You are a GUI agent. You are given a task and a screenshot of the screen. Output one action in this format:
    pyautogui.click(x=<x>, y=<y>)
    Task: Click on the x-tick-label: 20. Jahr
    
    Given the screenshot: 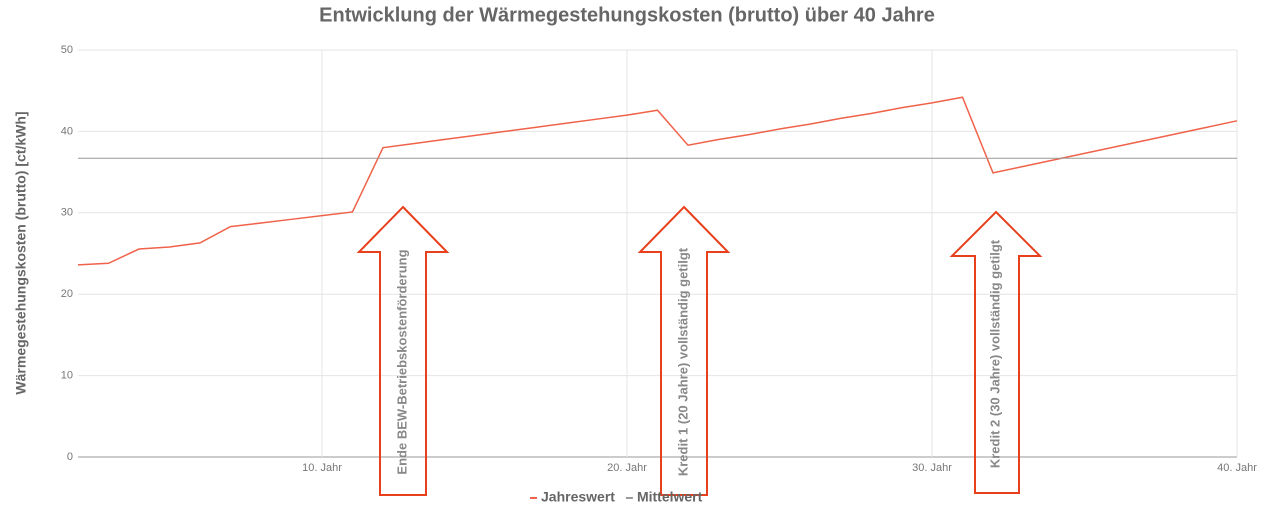 What is the action you would take?
    pyautogui.click(x=627, y=468)
    